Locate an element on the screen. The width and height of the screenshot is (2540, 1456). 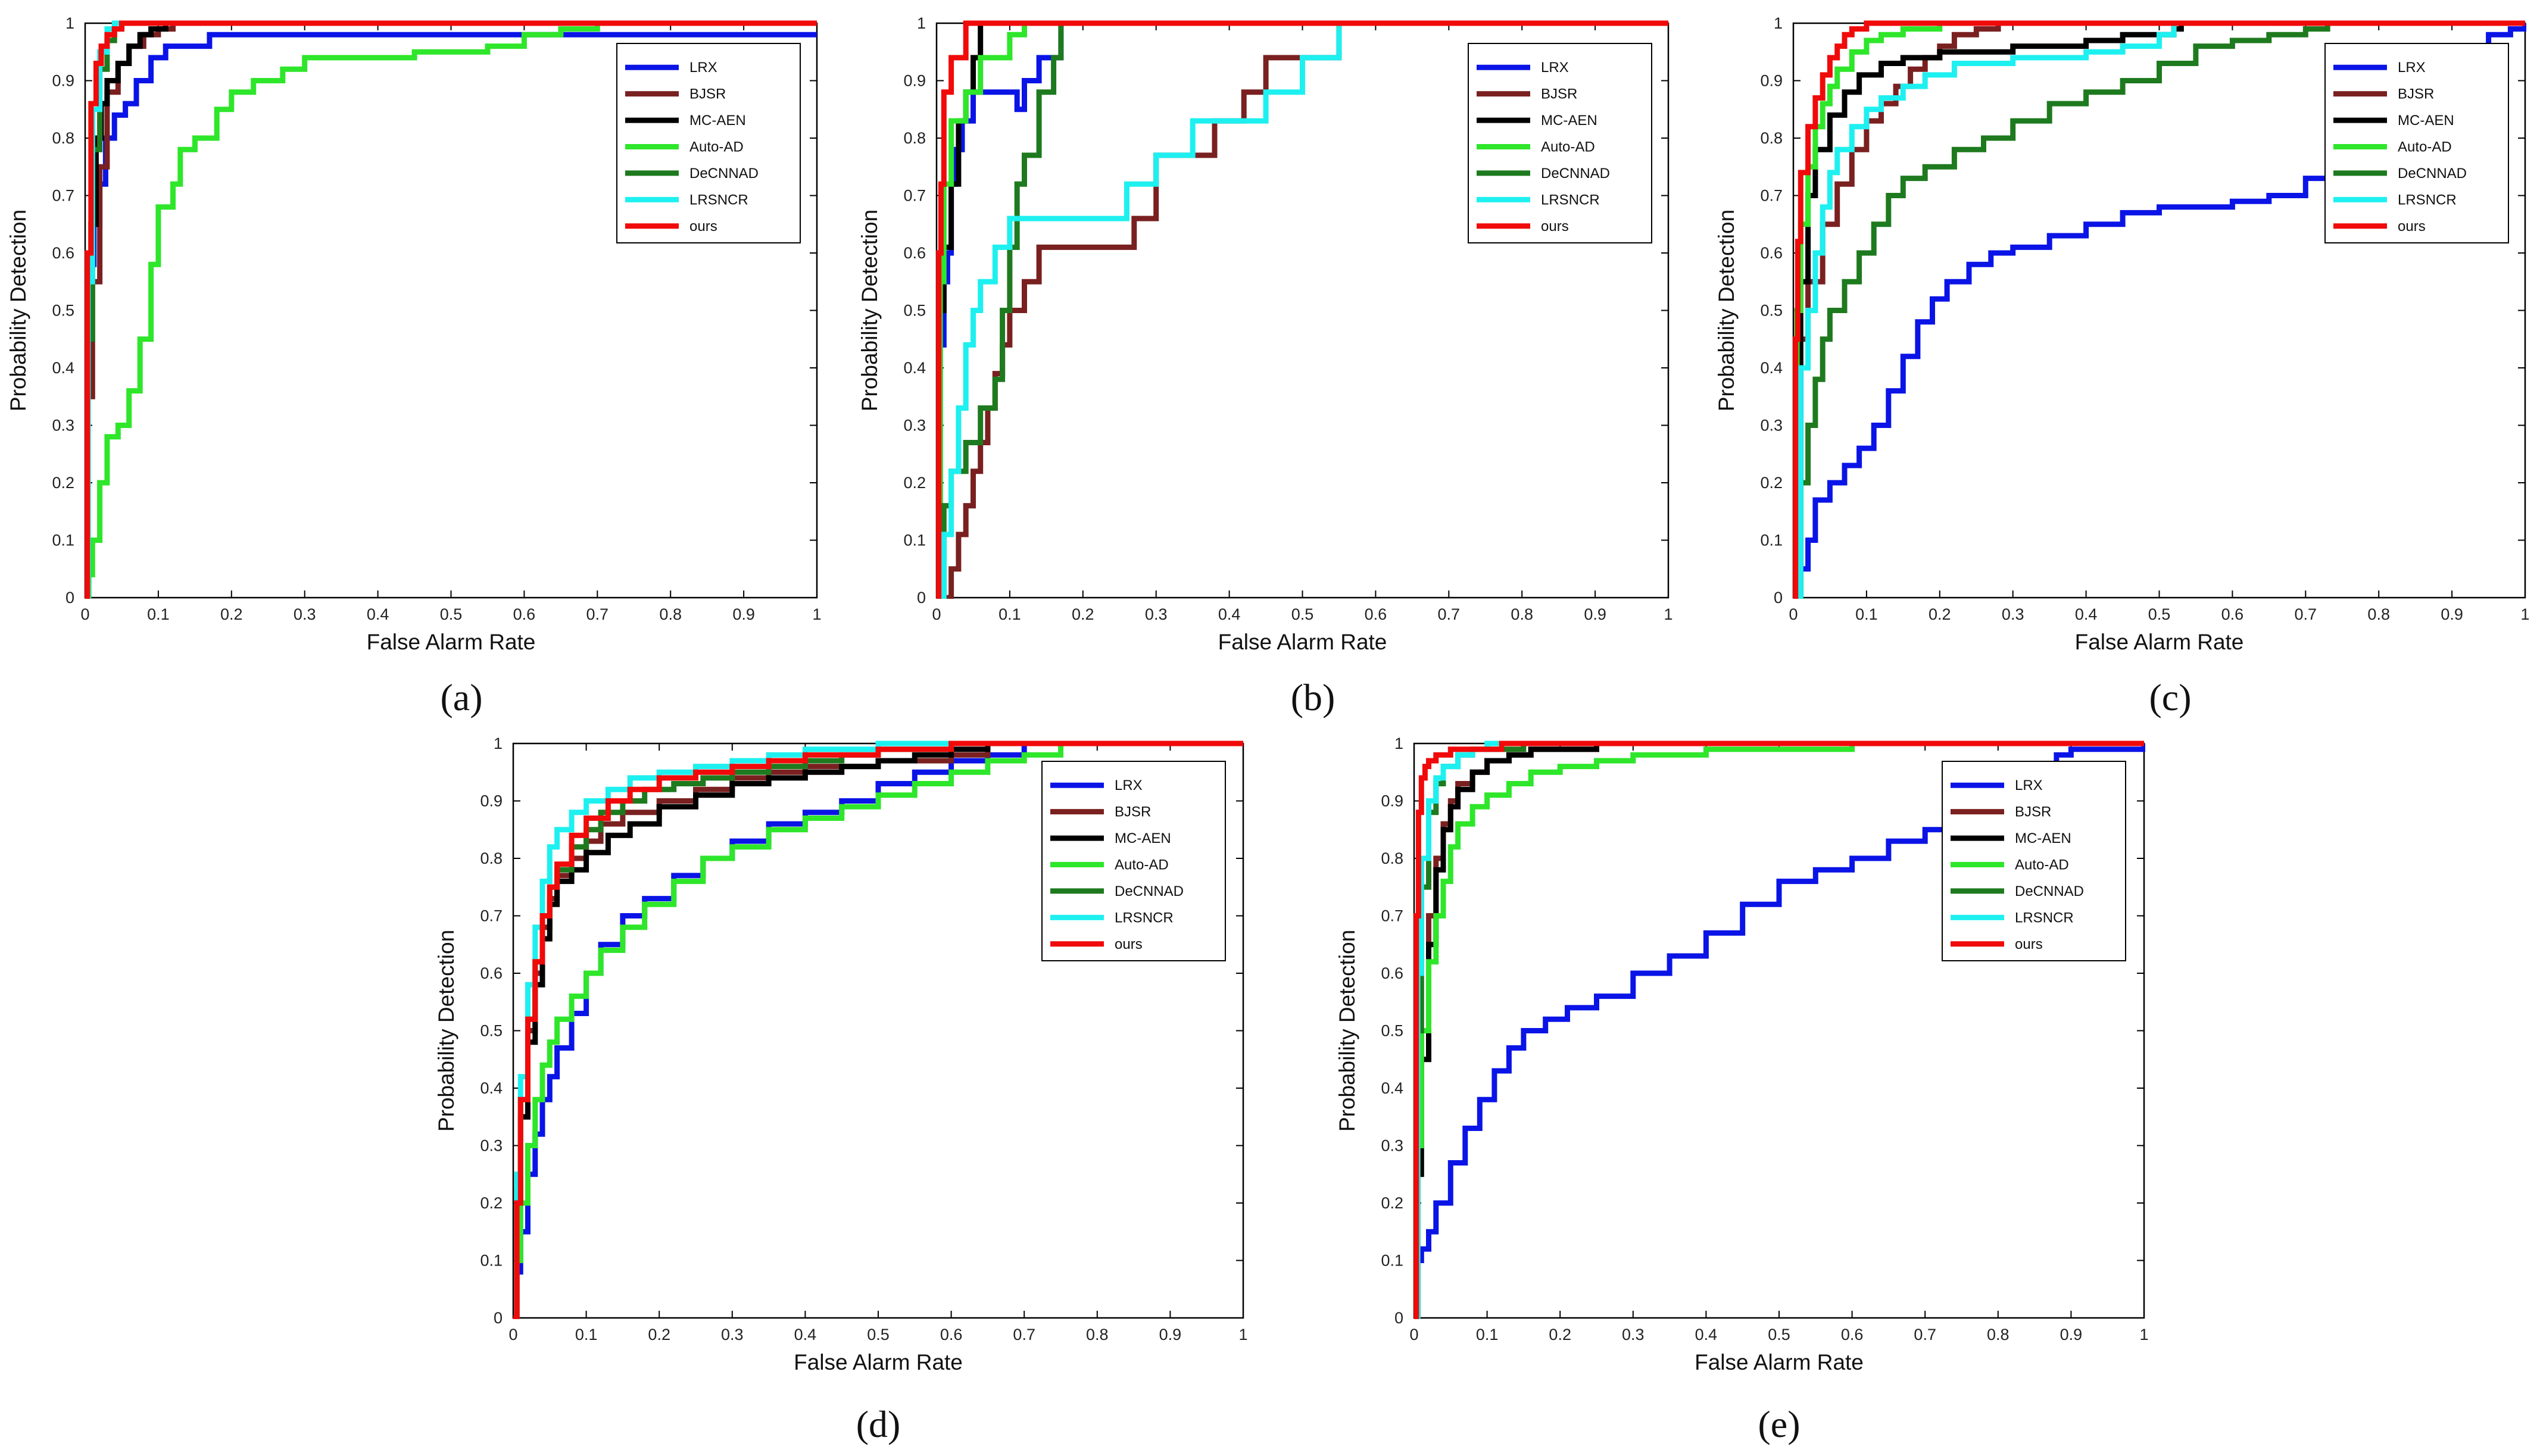
y-axis-label: Probability Detection is located at coordinates (18, 310).